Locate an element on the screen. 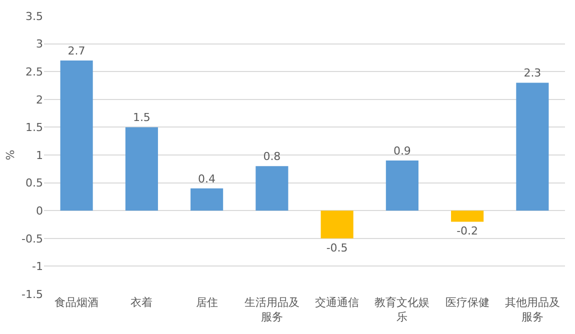 This screenshot has height=334, width=575. y-tick-label: 0 is located at coordinates (39, 211).